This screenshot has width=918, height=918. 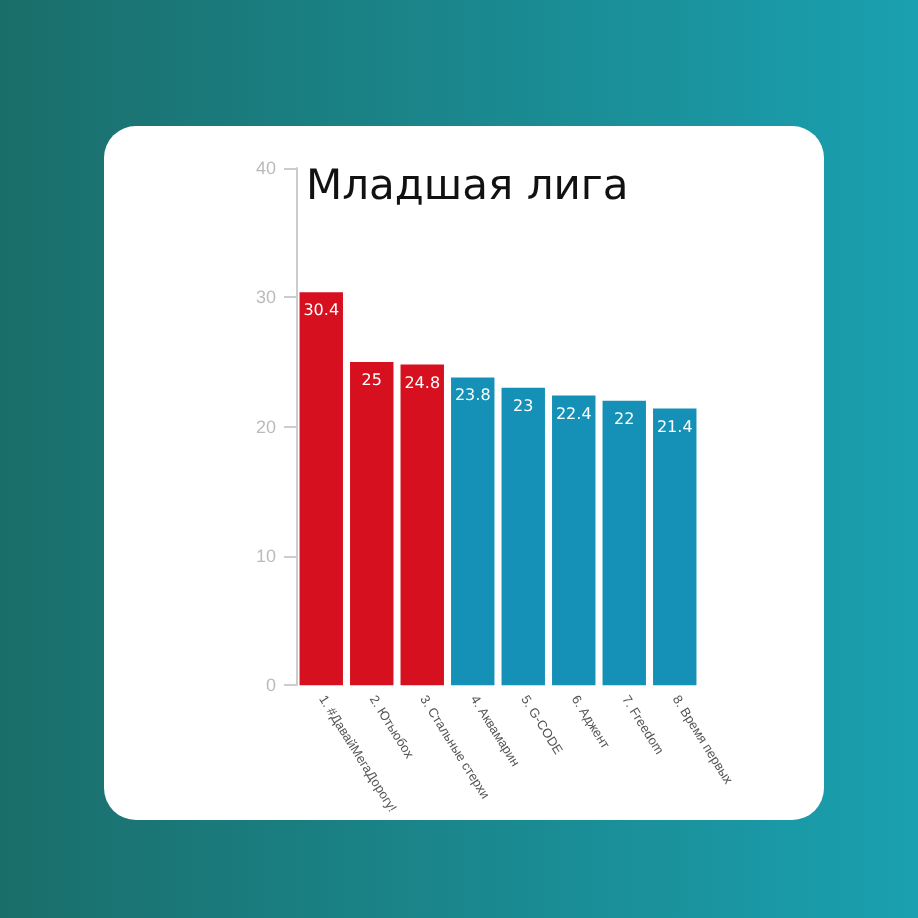 I want to click on y-tick-label: 30, so click(x=265, y=297).